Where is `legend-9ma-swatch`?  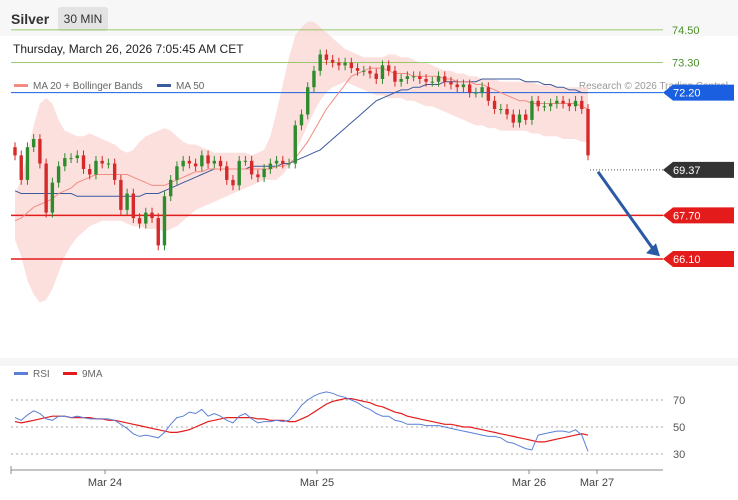 legend-9ma-swatch is located at coordinates (70, 373).